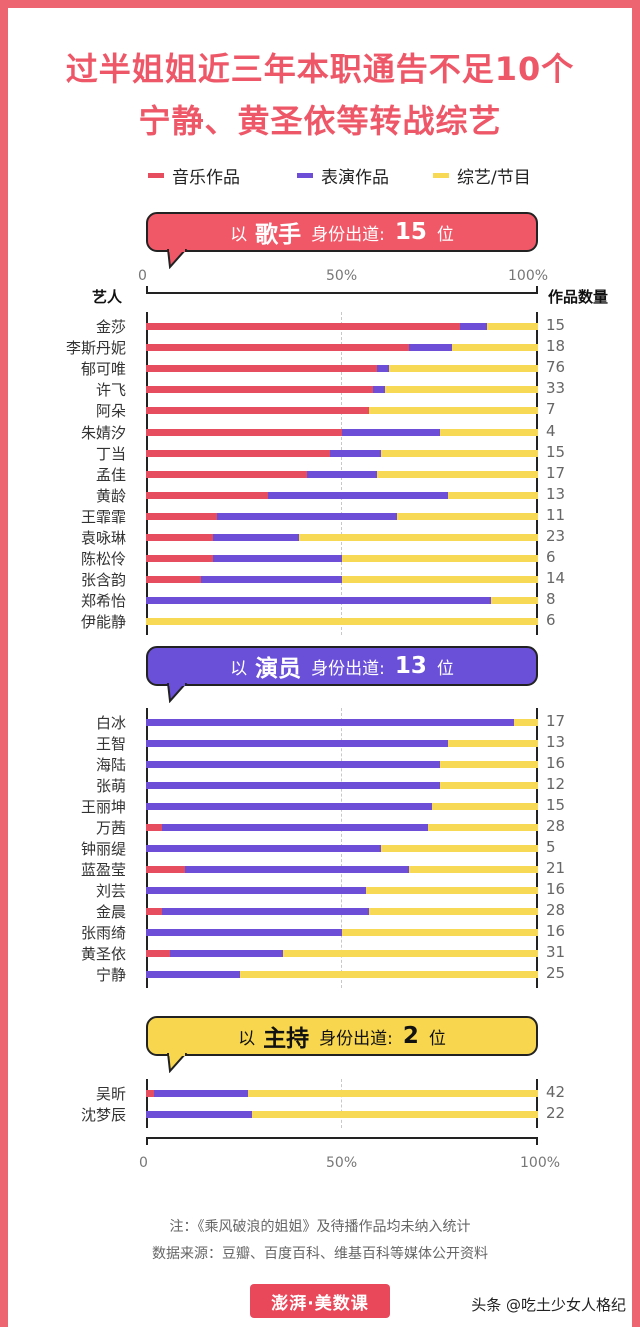 The height and width of the screenshot is (1327, 640). I want to click on pill-singer: 以歌手 身份出道: 15 位, so click(342, 232).